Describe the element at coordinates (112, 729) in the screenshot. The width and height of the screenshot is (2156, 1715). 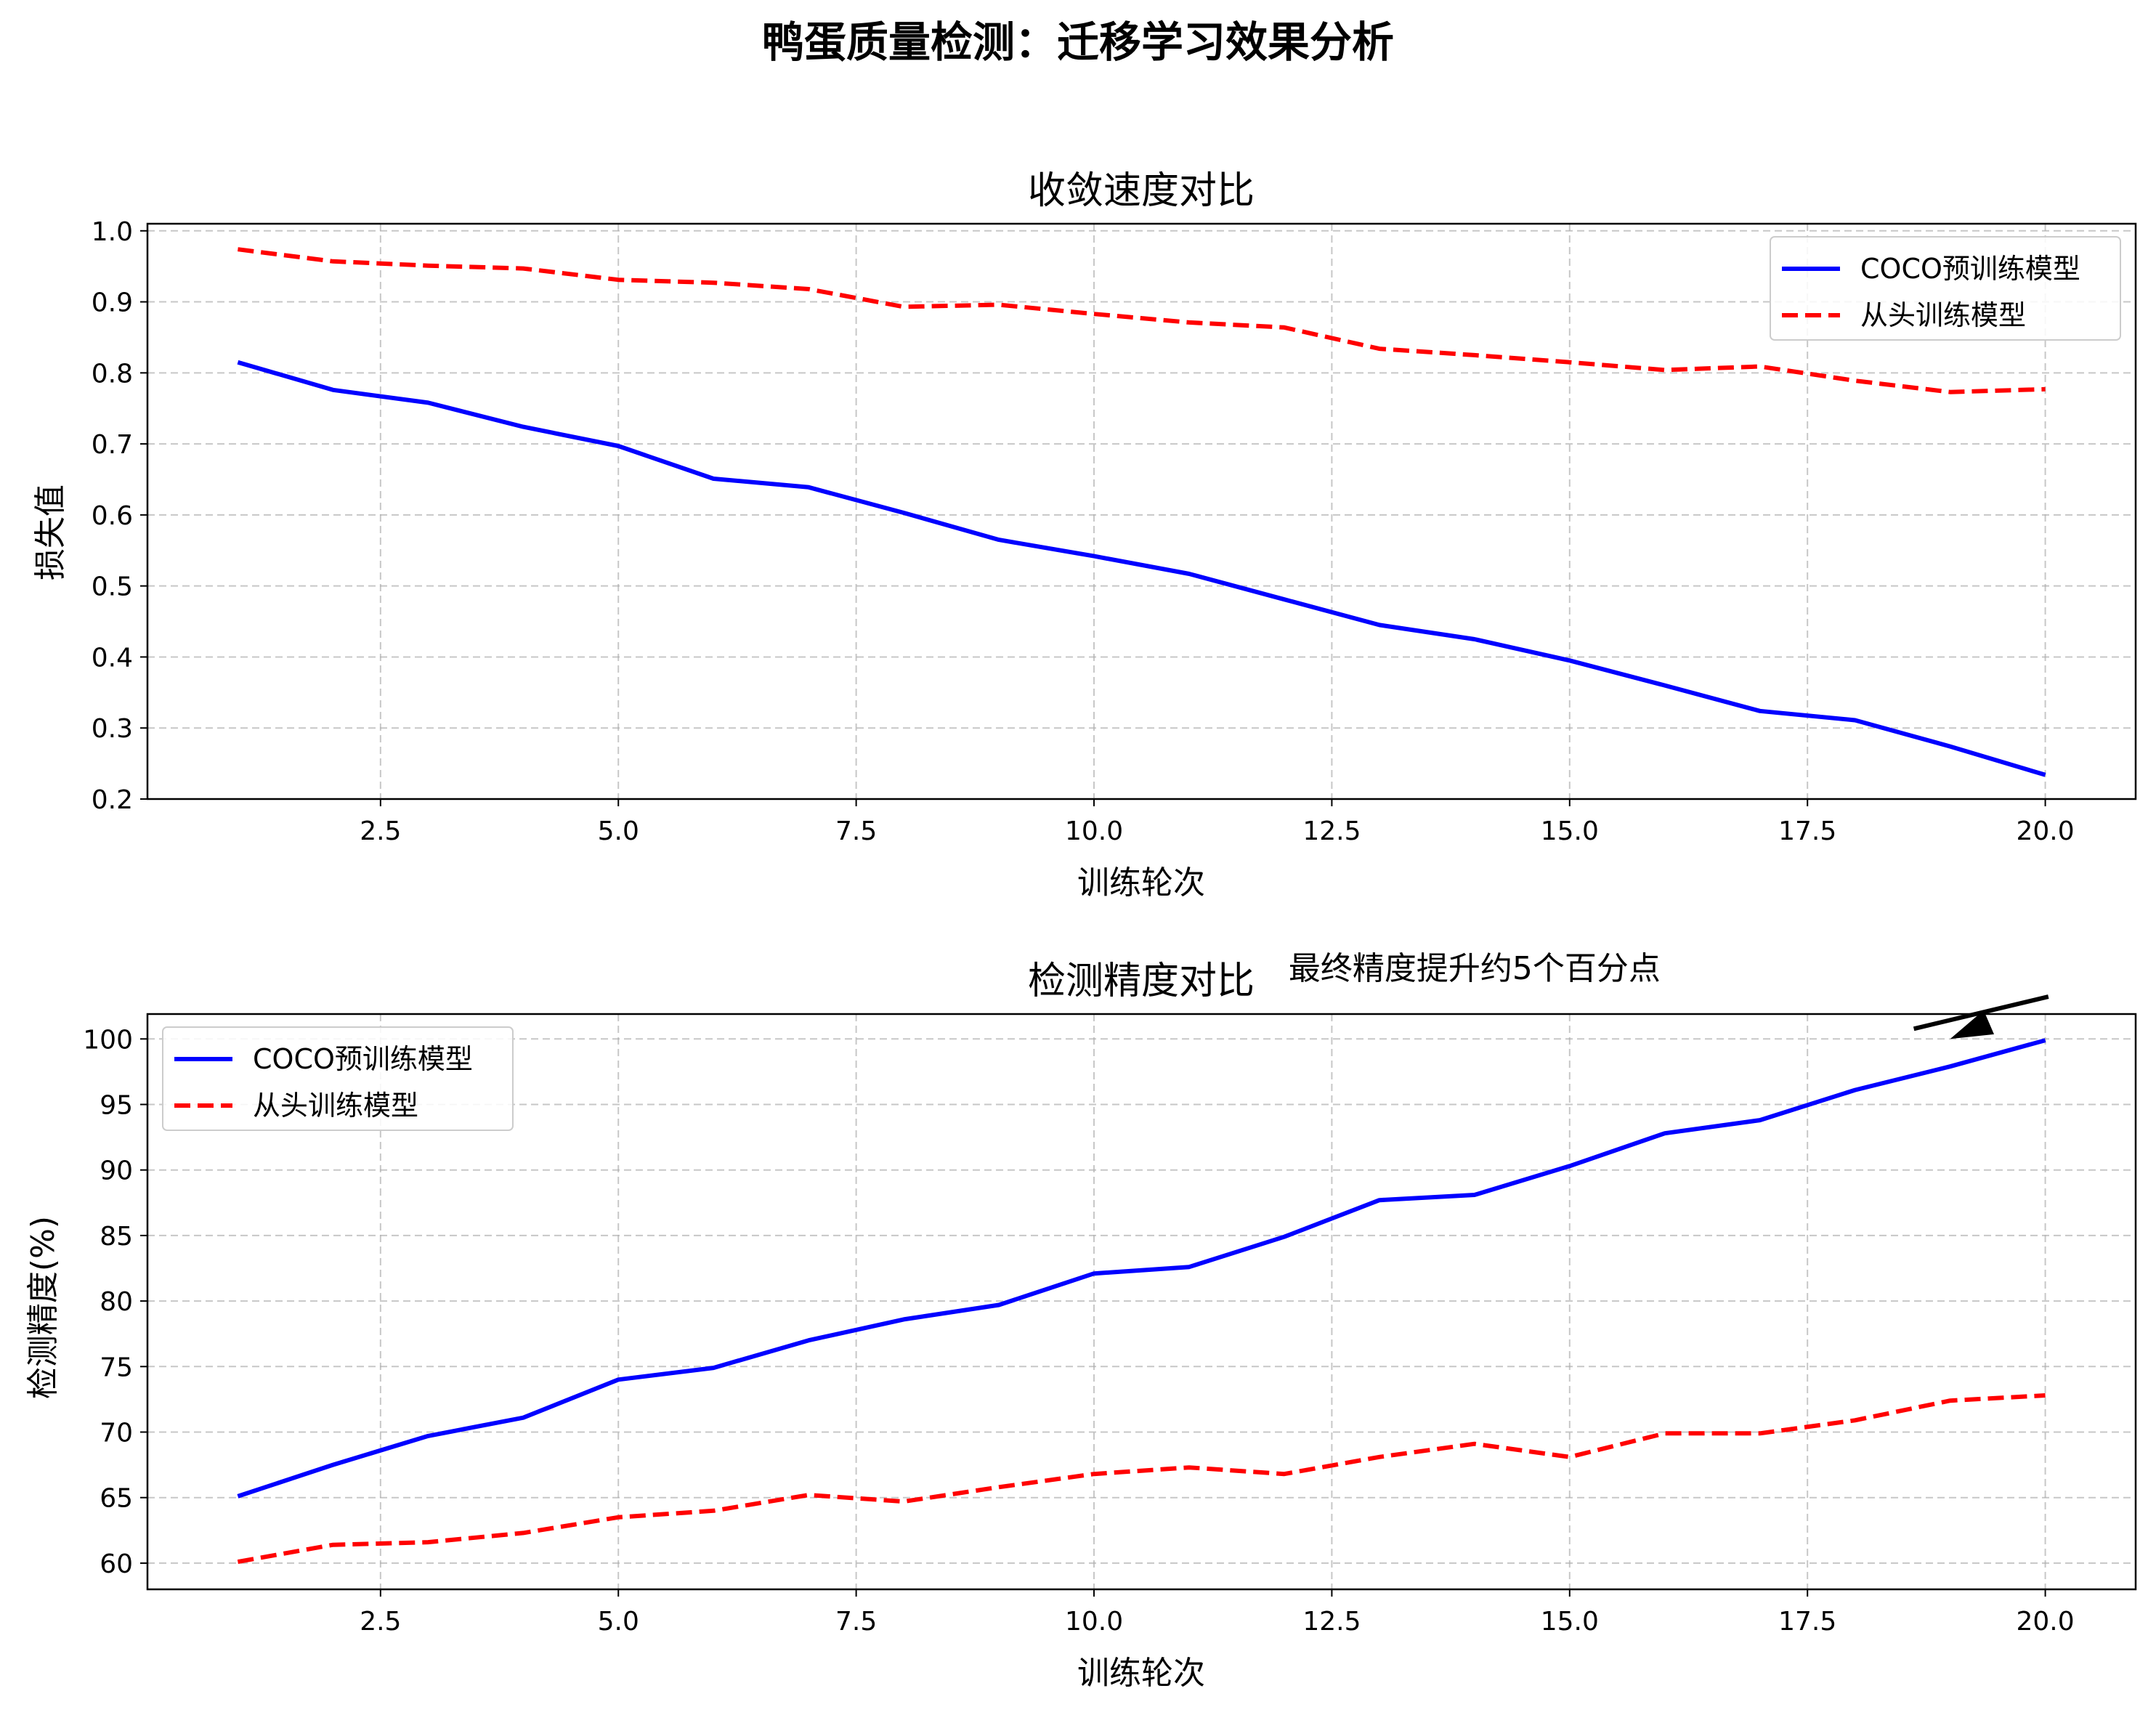
I see `y-tick-label: 0.3` at that location.